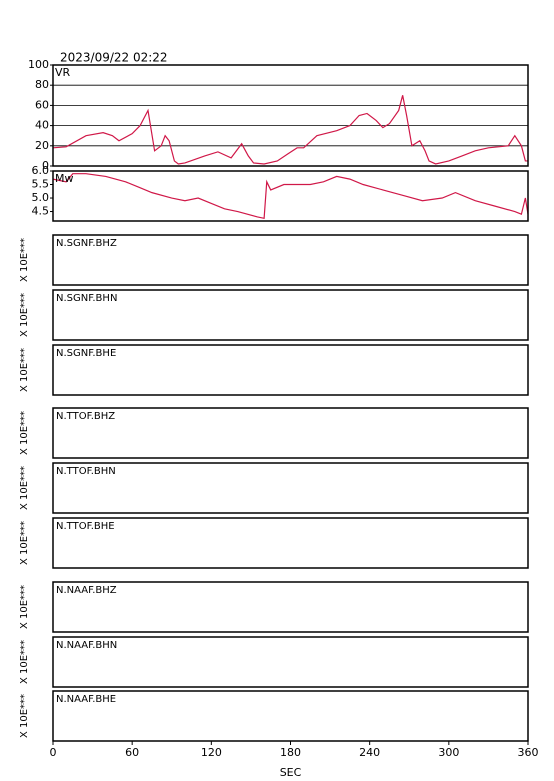 This screenshot has width=554, height=781. What do you see at coordinates (291, 772) in the screenshot?
I see `x-axis-label: SEC` at bounding box center [291, 772].